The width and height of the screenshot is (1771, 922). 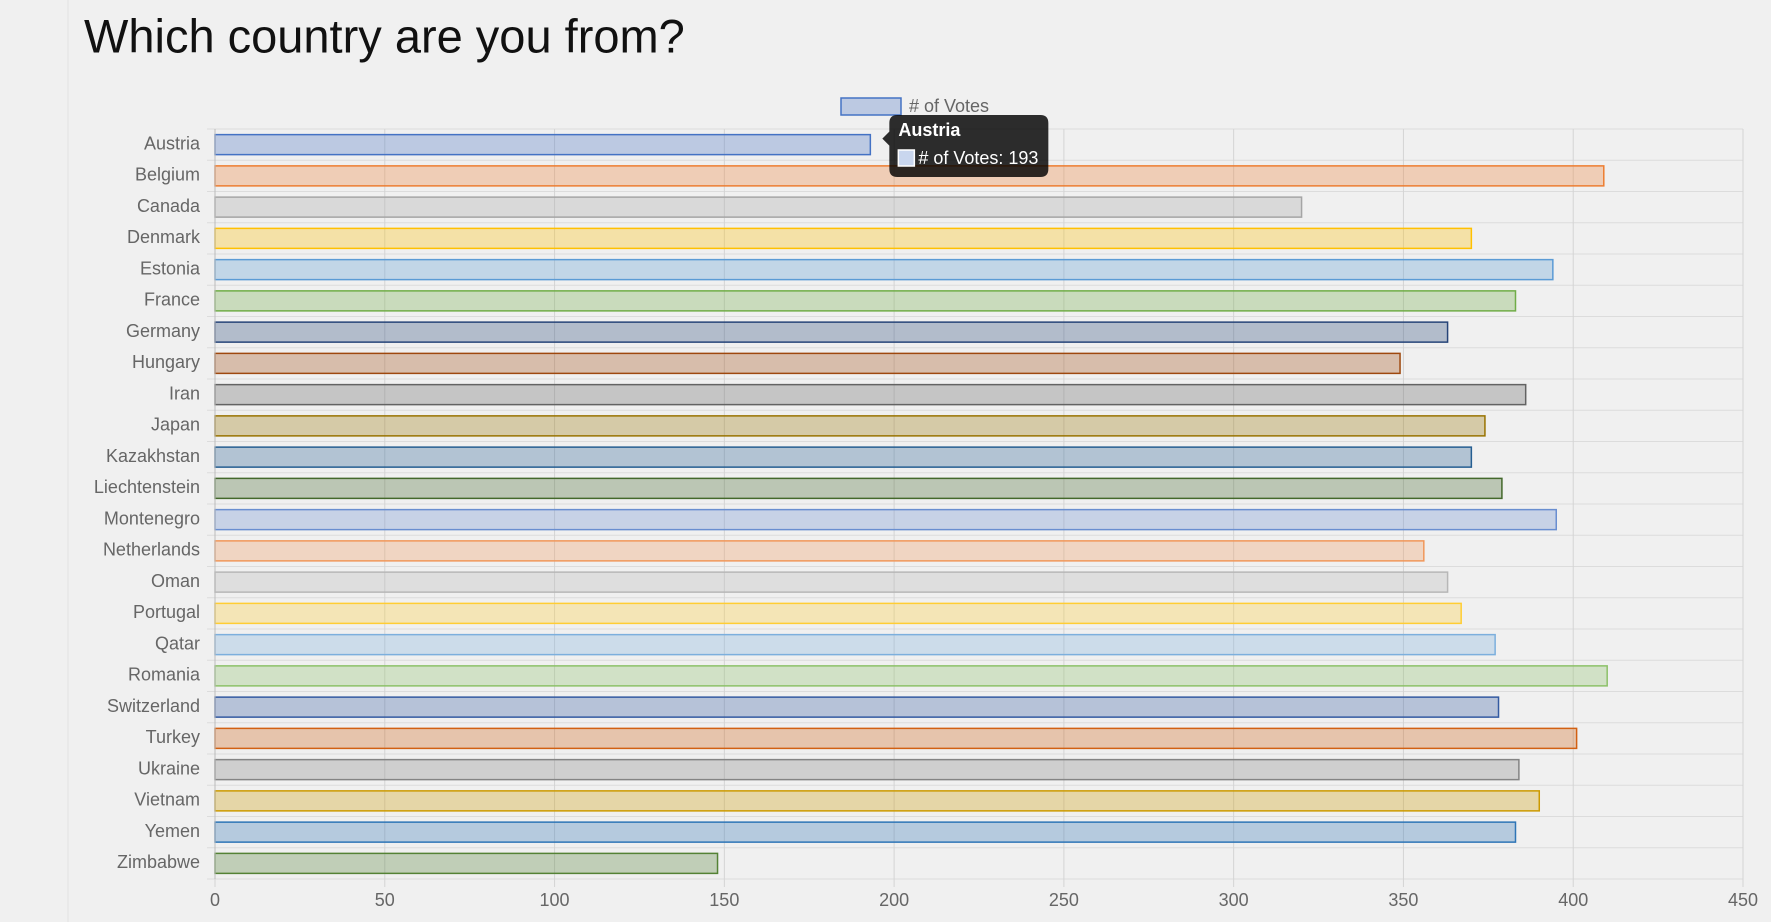 What do you see at coordinates (871, 106) in the screenshot?
I see `legend-swatch` at bounding box center [871, 106].